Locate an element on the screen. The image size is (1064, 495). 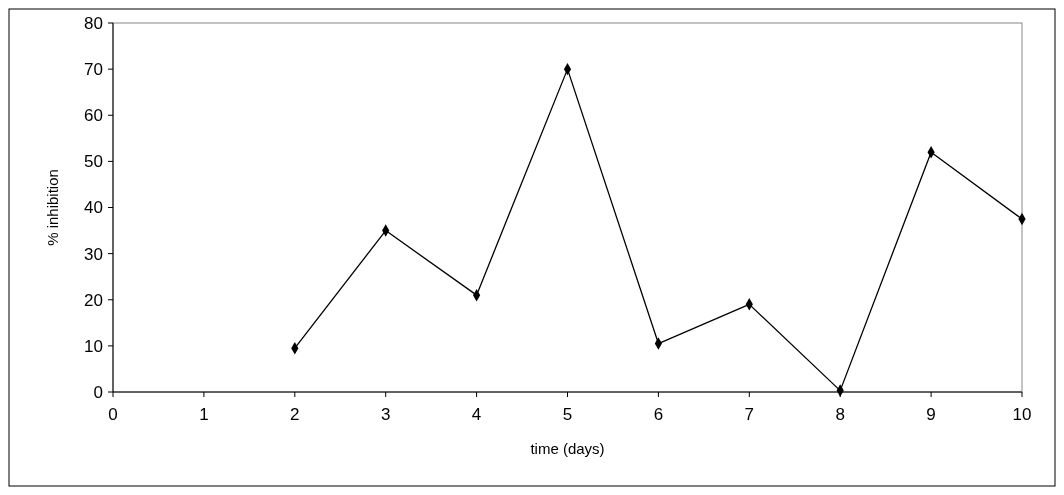
y-tick-label: 20 is located at coordinates (93, 300).